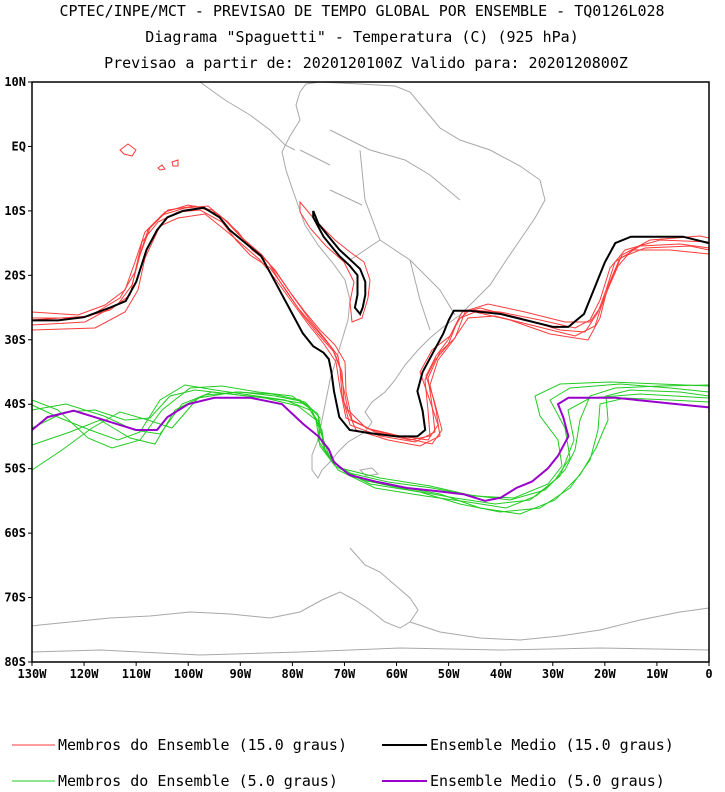 The image size is (725, 792). What do you see at coordinates (15, 82) in the screenshot?
I see `y-tick-label: 10N` at bounding box center [15, 82].